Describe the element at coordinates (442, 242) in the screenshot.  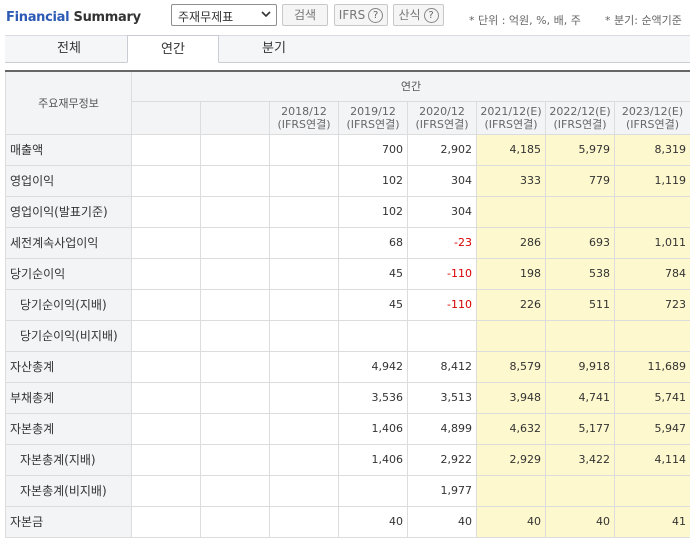
I see `table-cell: -23` at that location.